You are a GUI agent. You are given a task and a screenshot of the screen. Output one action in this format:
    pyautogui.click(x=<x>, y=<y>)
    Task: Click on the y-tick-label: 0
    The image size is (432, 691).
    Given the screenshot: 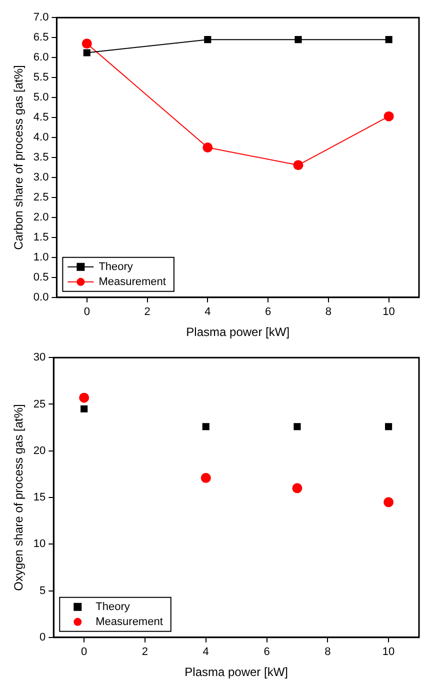 What is the action you would take?
    pyautogui.click(x=43, y=637)
    